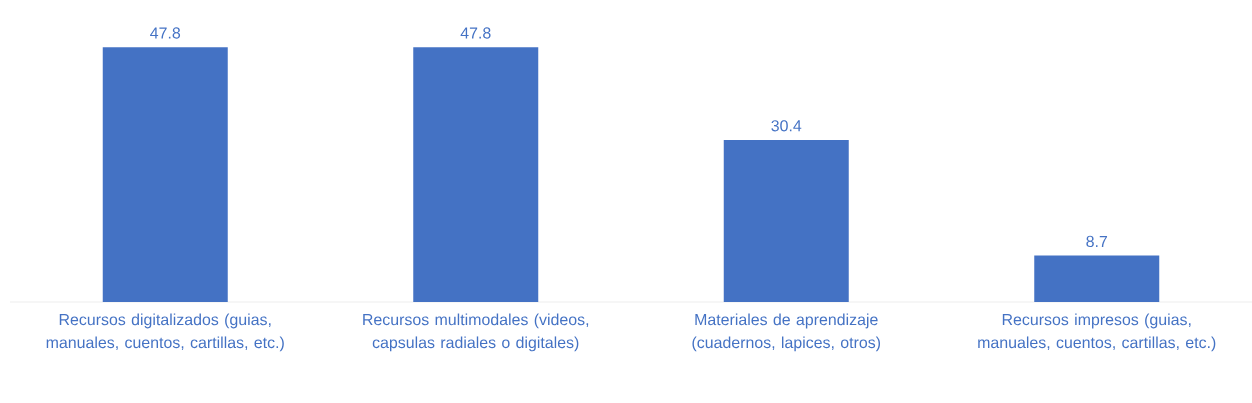 The image size is (1252, 403). I want to click on x-tick-label: Recursos impresos (guias, manuales, cuentos, cartillas, etc.), so click(1097, 332).